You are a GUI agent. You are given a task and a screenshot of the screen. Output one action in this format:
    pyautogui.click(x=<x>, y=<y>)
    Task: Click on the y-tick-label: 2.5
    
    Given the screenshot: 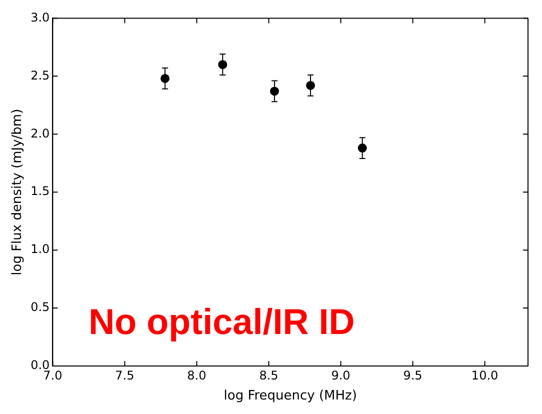 What is the action you would take?
    pyautogui.click(x=40, y=75)
    